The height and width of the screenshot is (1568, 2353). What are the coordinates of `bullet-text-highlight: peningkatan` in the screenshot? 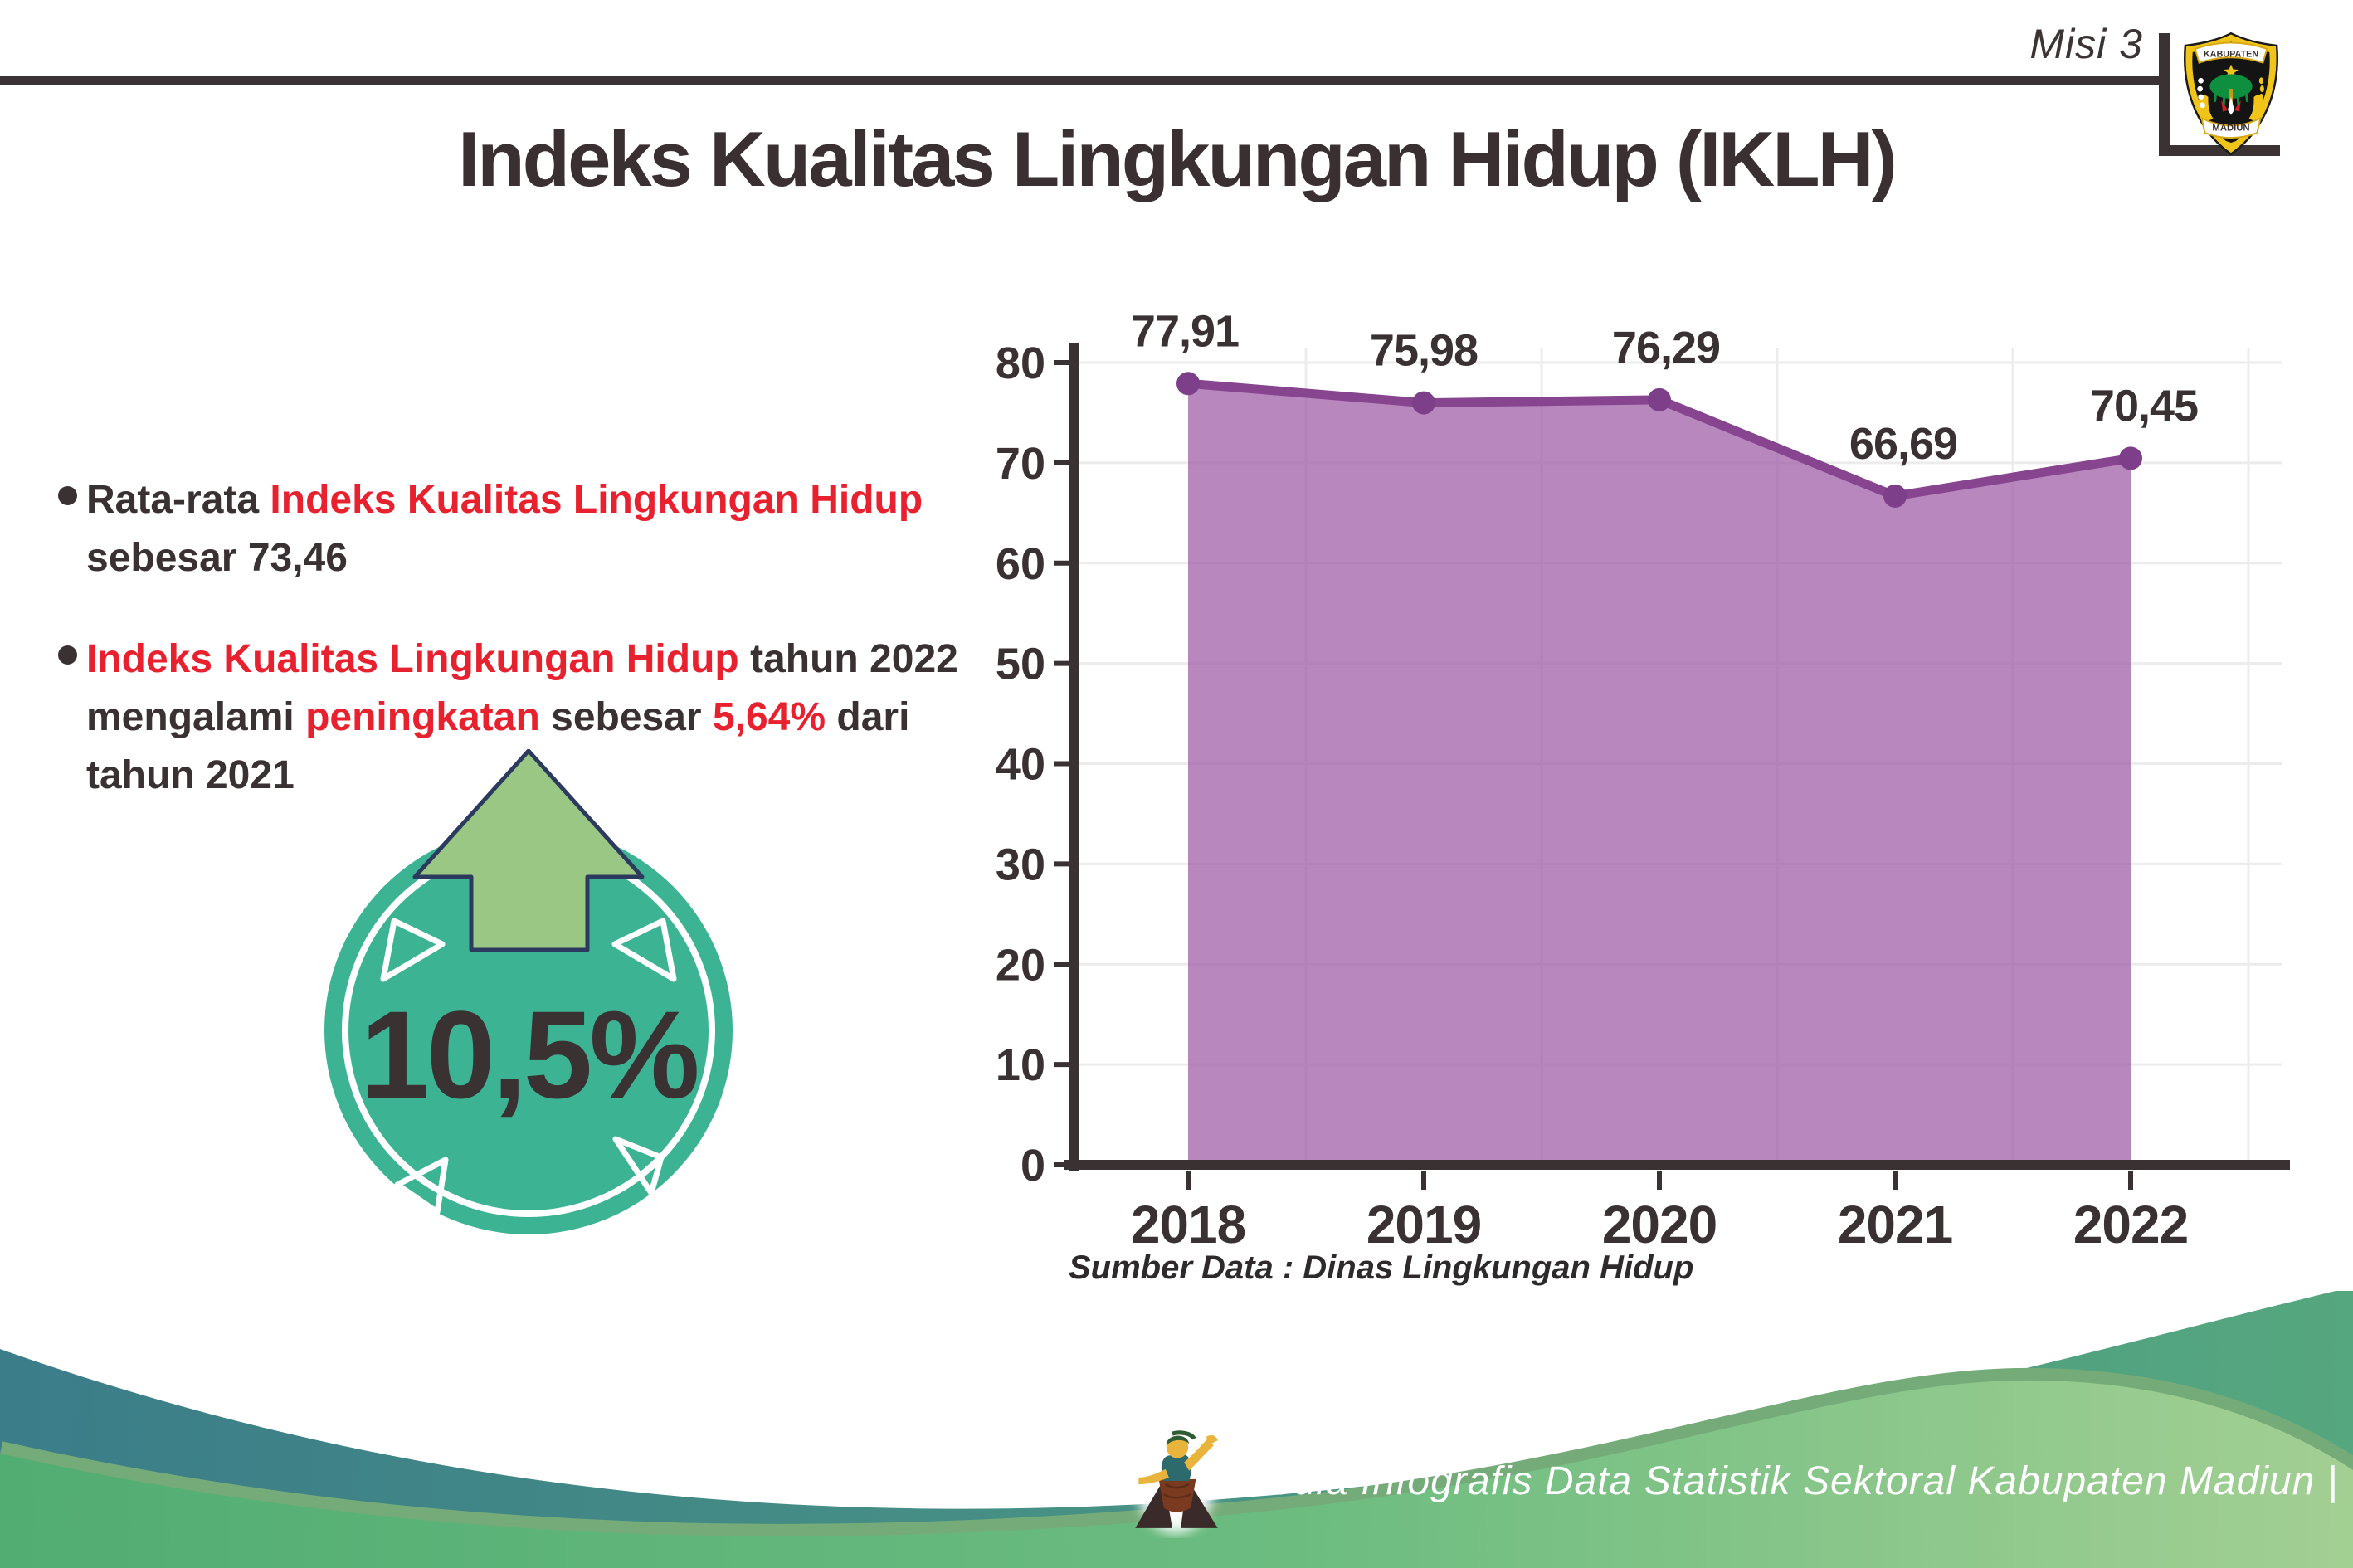 It's located at (422, 717).